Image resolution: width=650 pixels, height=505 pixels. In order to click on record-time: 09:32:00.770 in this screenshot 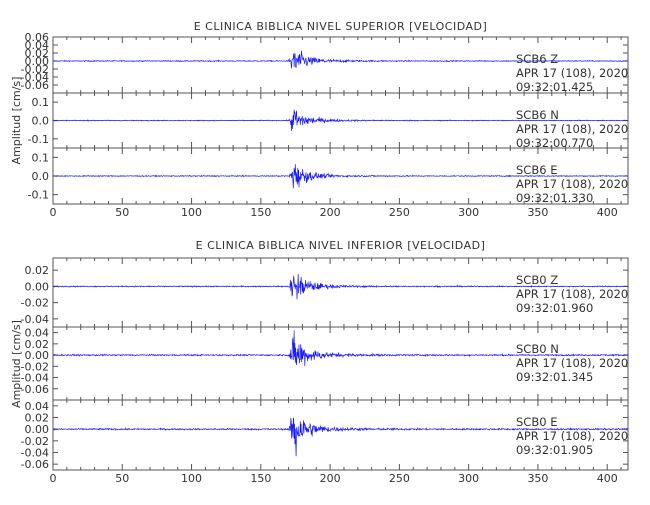, I will do `click(554, 143)`.